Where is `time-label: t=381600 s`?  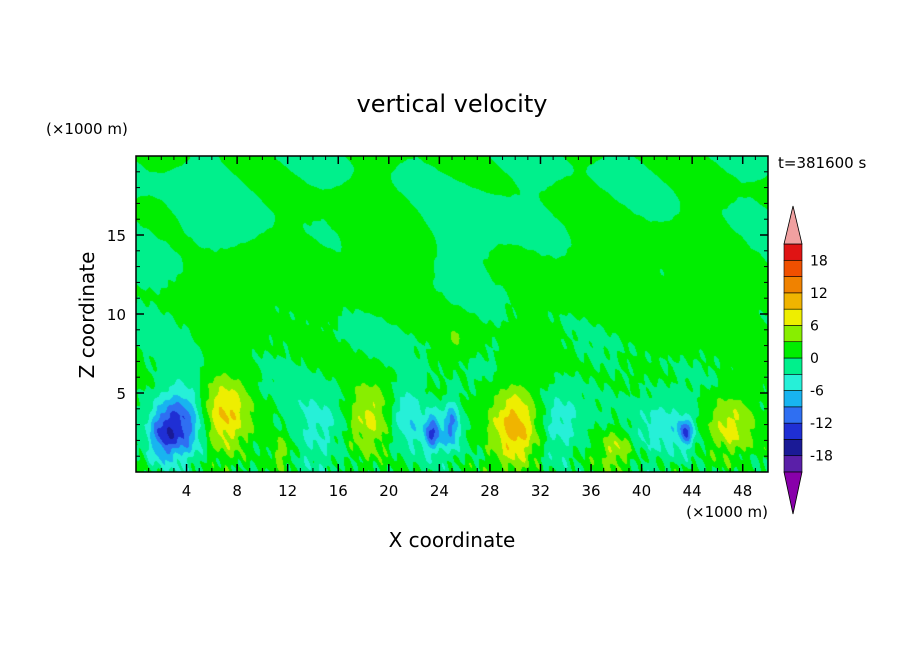 time-label: t=381600 s is located at coordinates (822, 163).